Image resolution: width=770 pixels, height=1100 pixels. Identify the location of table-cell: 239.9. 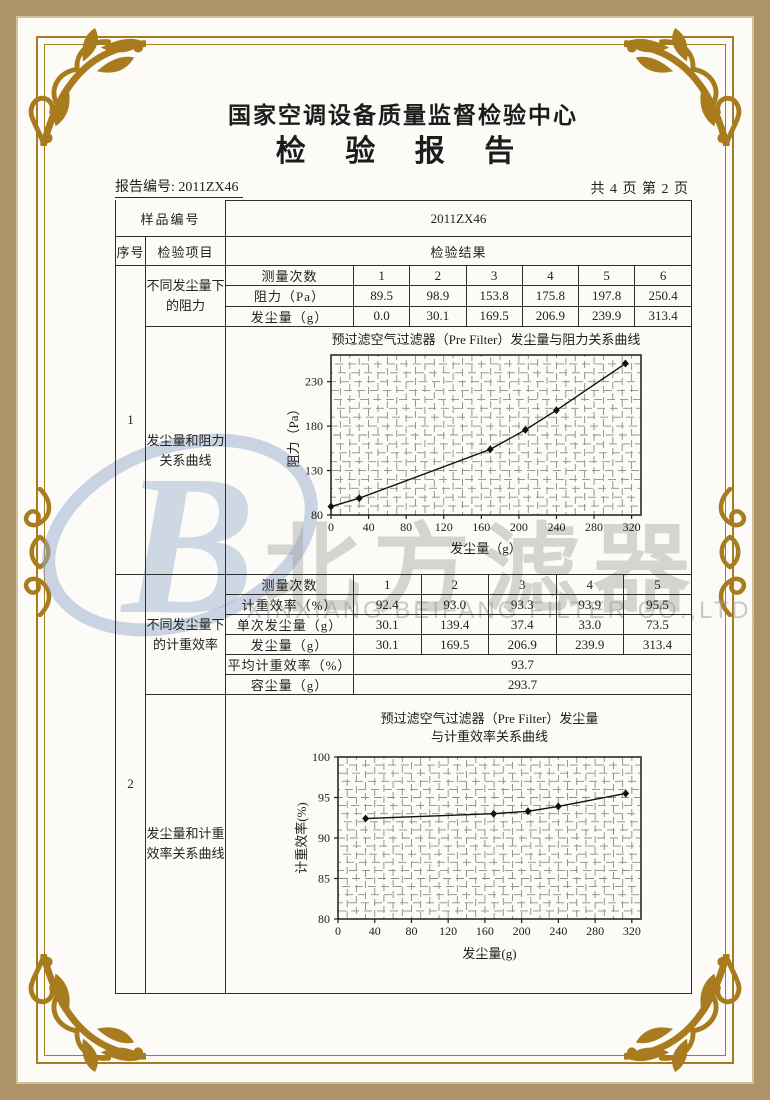
(590, 644).